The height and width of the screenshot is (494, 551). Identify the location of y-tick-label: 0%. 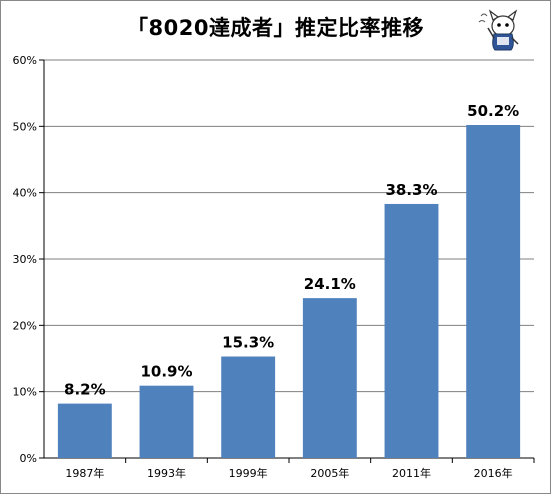
(28, 458).